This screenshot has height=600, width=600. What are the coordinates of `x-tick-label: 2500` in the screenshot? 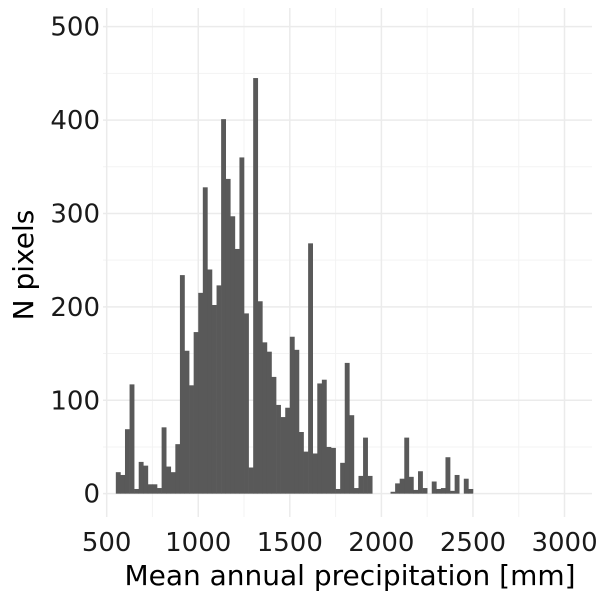 It's located at (473, 543).